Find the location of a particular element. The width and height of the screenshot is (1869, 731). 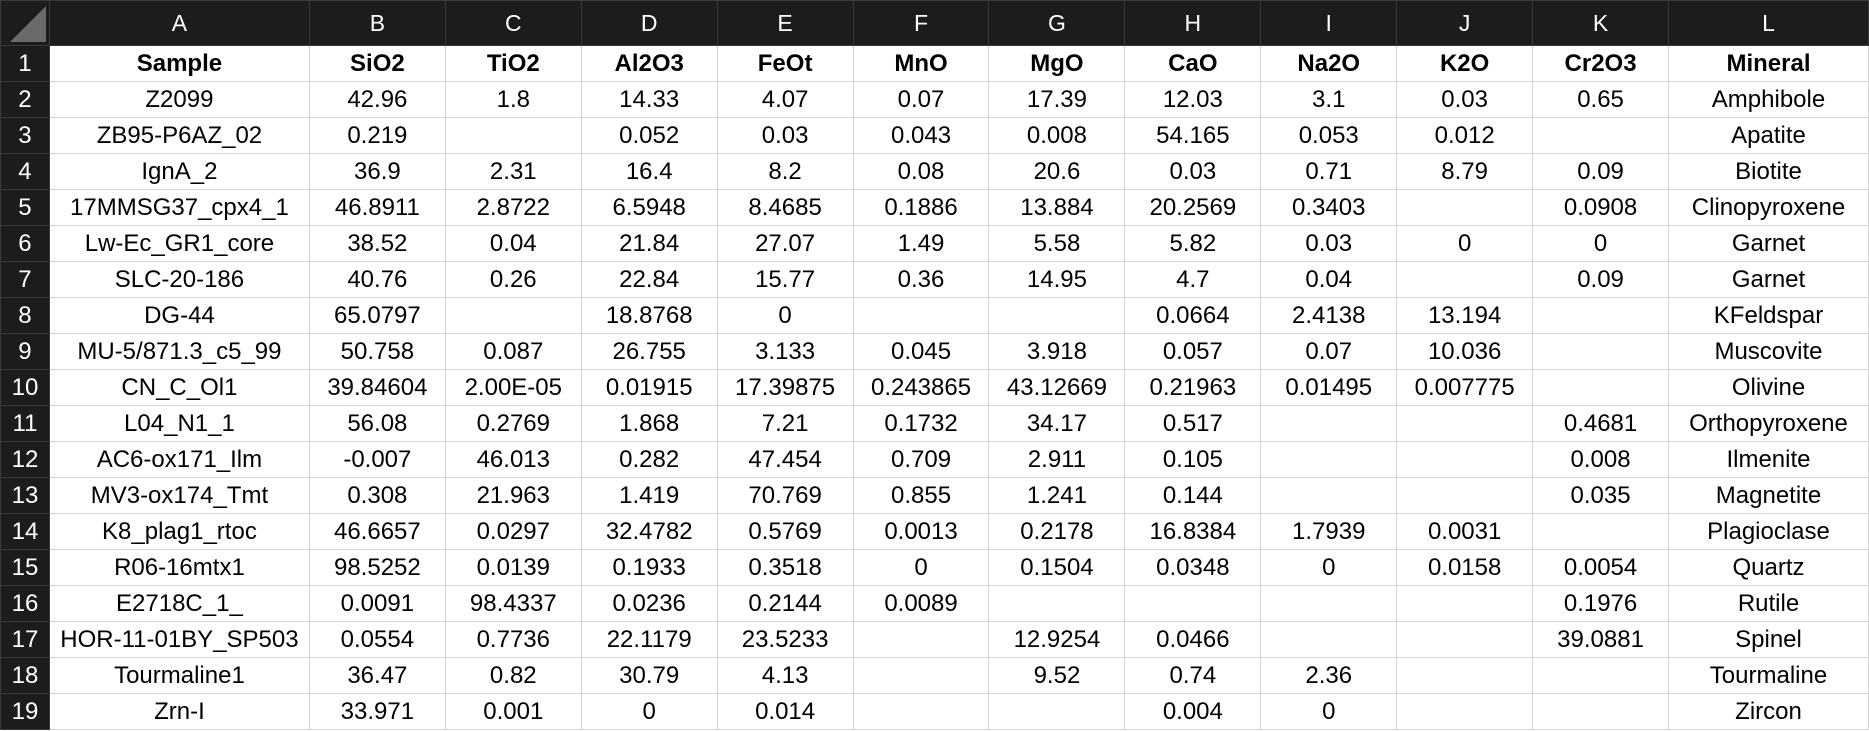

cell-j10: 0.007775 is located at coordinates (1465, 387).